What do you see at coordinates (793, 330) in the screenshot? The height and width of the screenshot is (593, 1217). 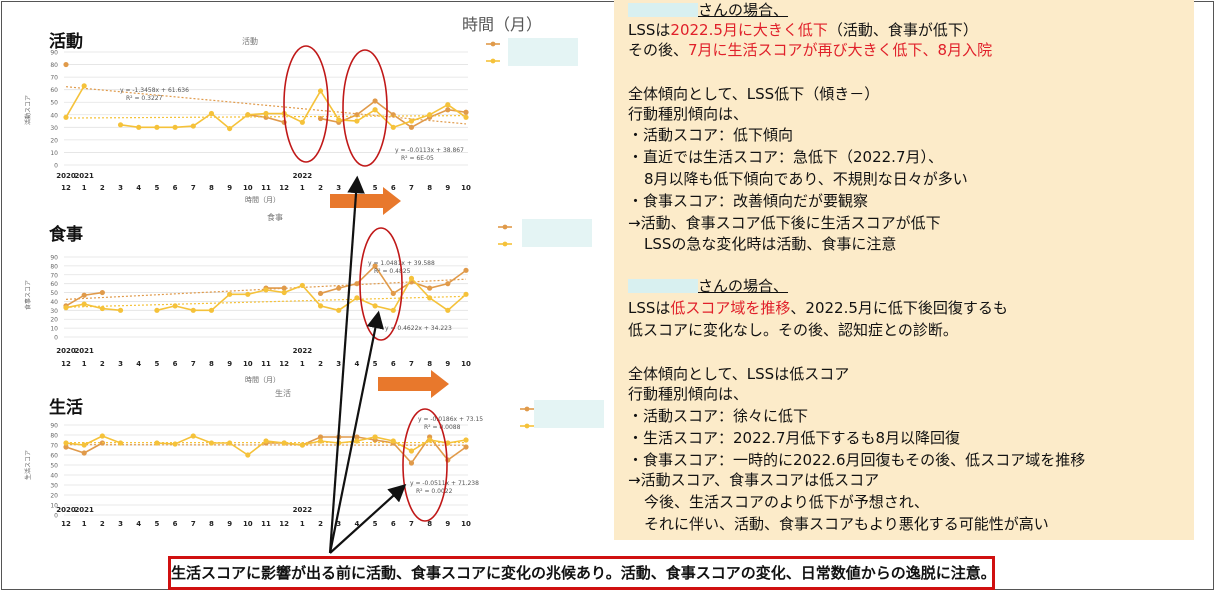 I see `p2-line-2: 低スコアに変化なし。その後、認知症との診断。` at bounding box center [793, 330].